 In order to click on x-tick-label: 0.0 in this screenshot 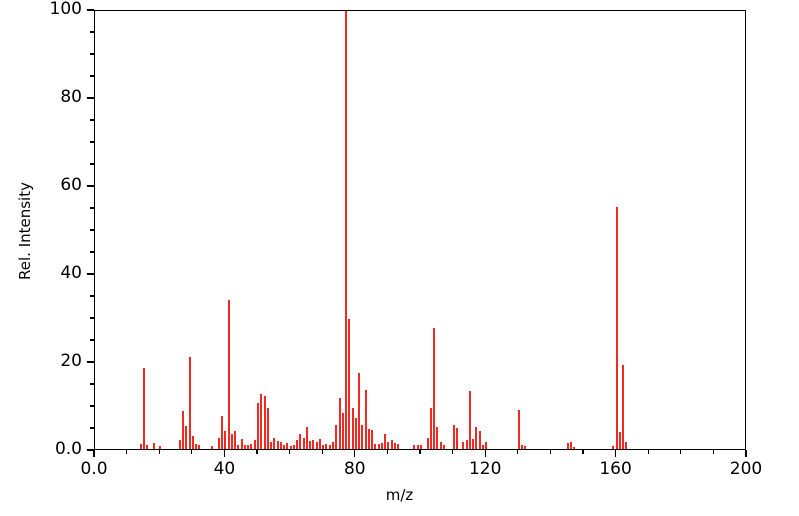, I will do `click(94, 469)`.